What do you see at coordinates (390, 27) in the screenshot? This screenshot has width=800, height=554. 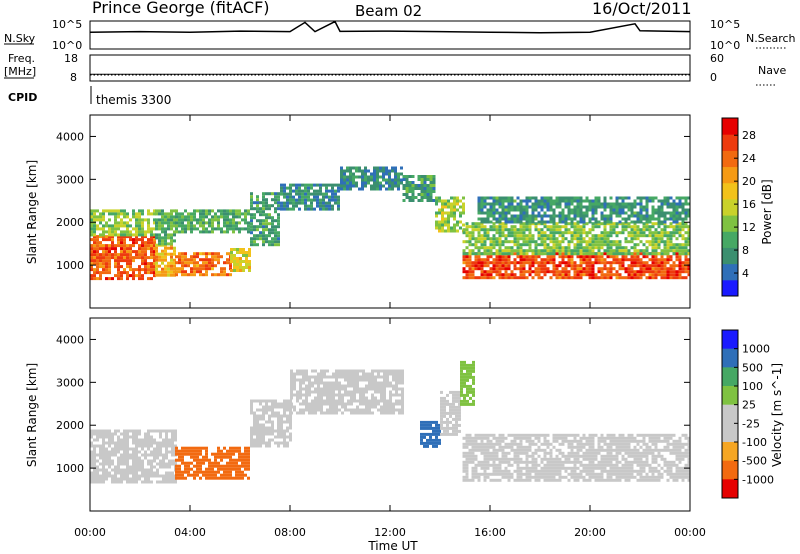 I see `nsky-series` at bounding box center [390, 27].